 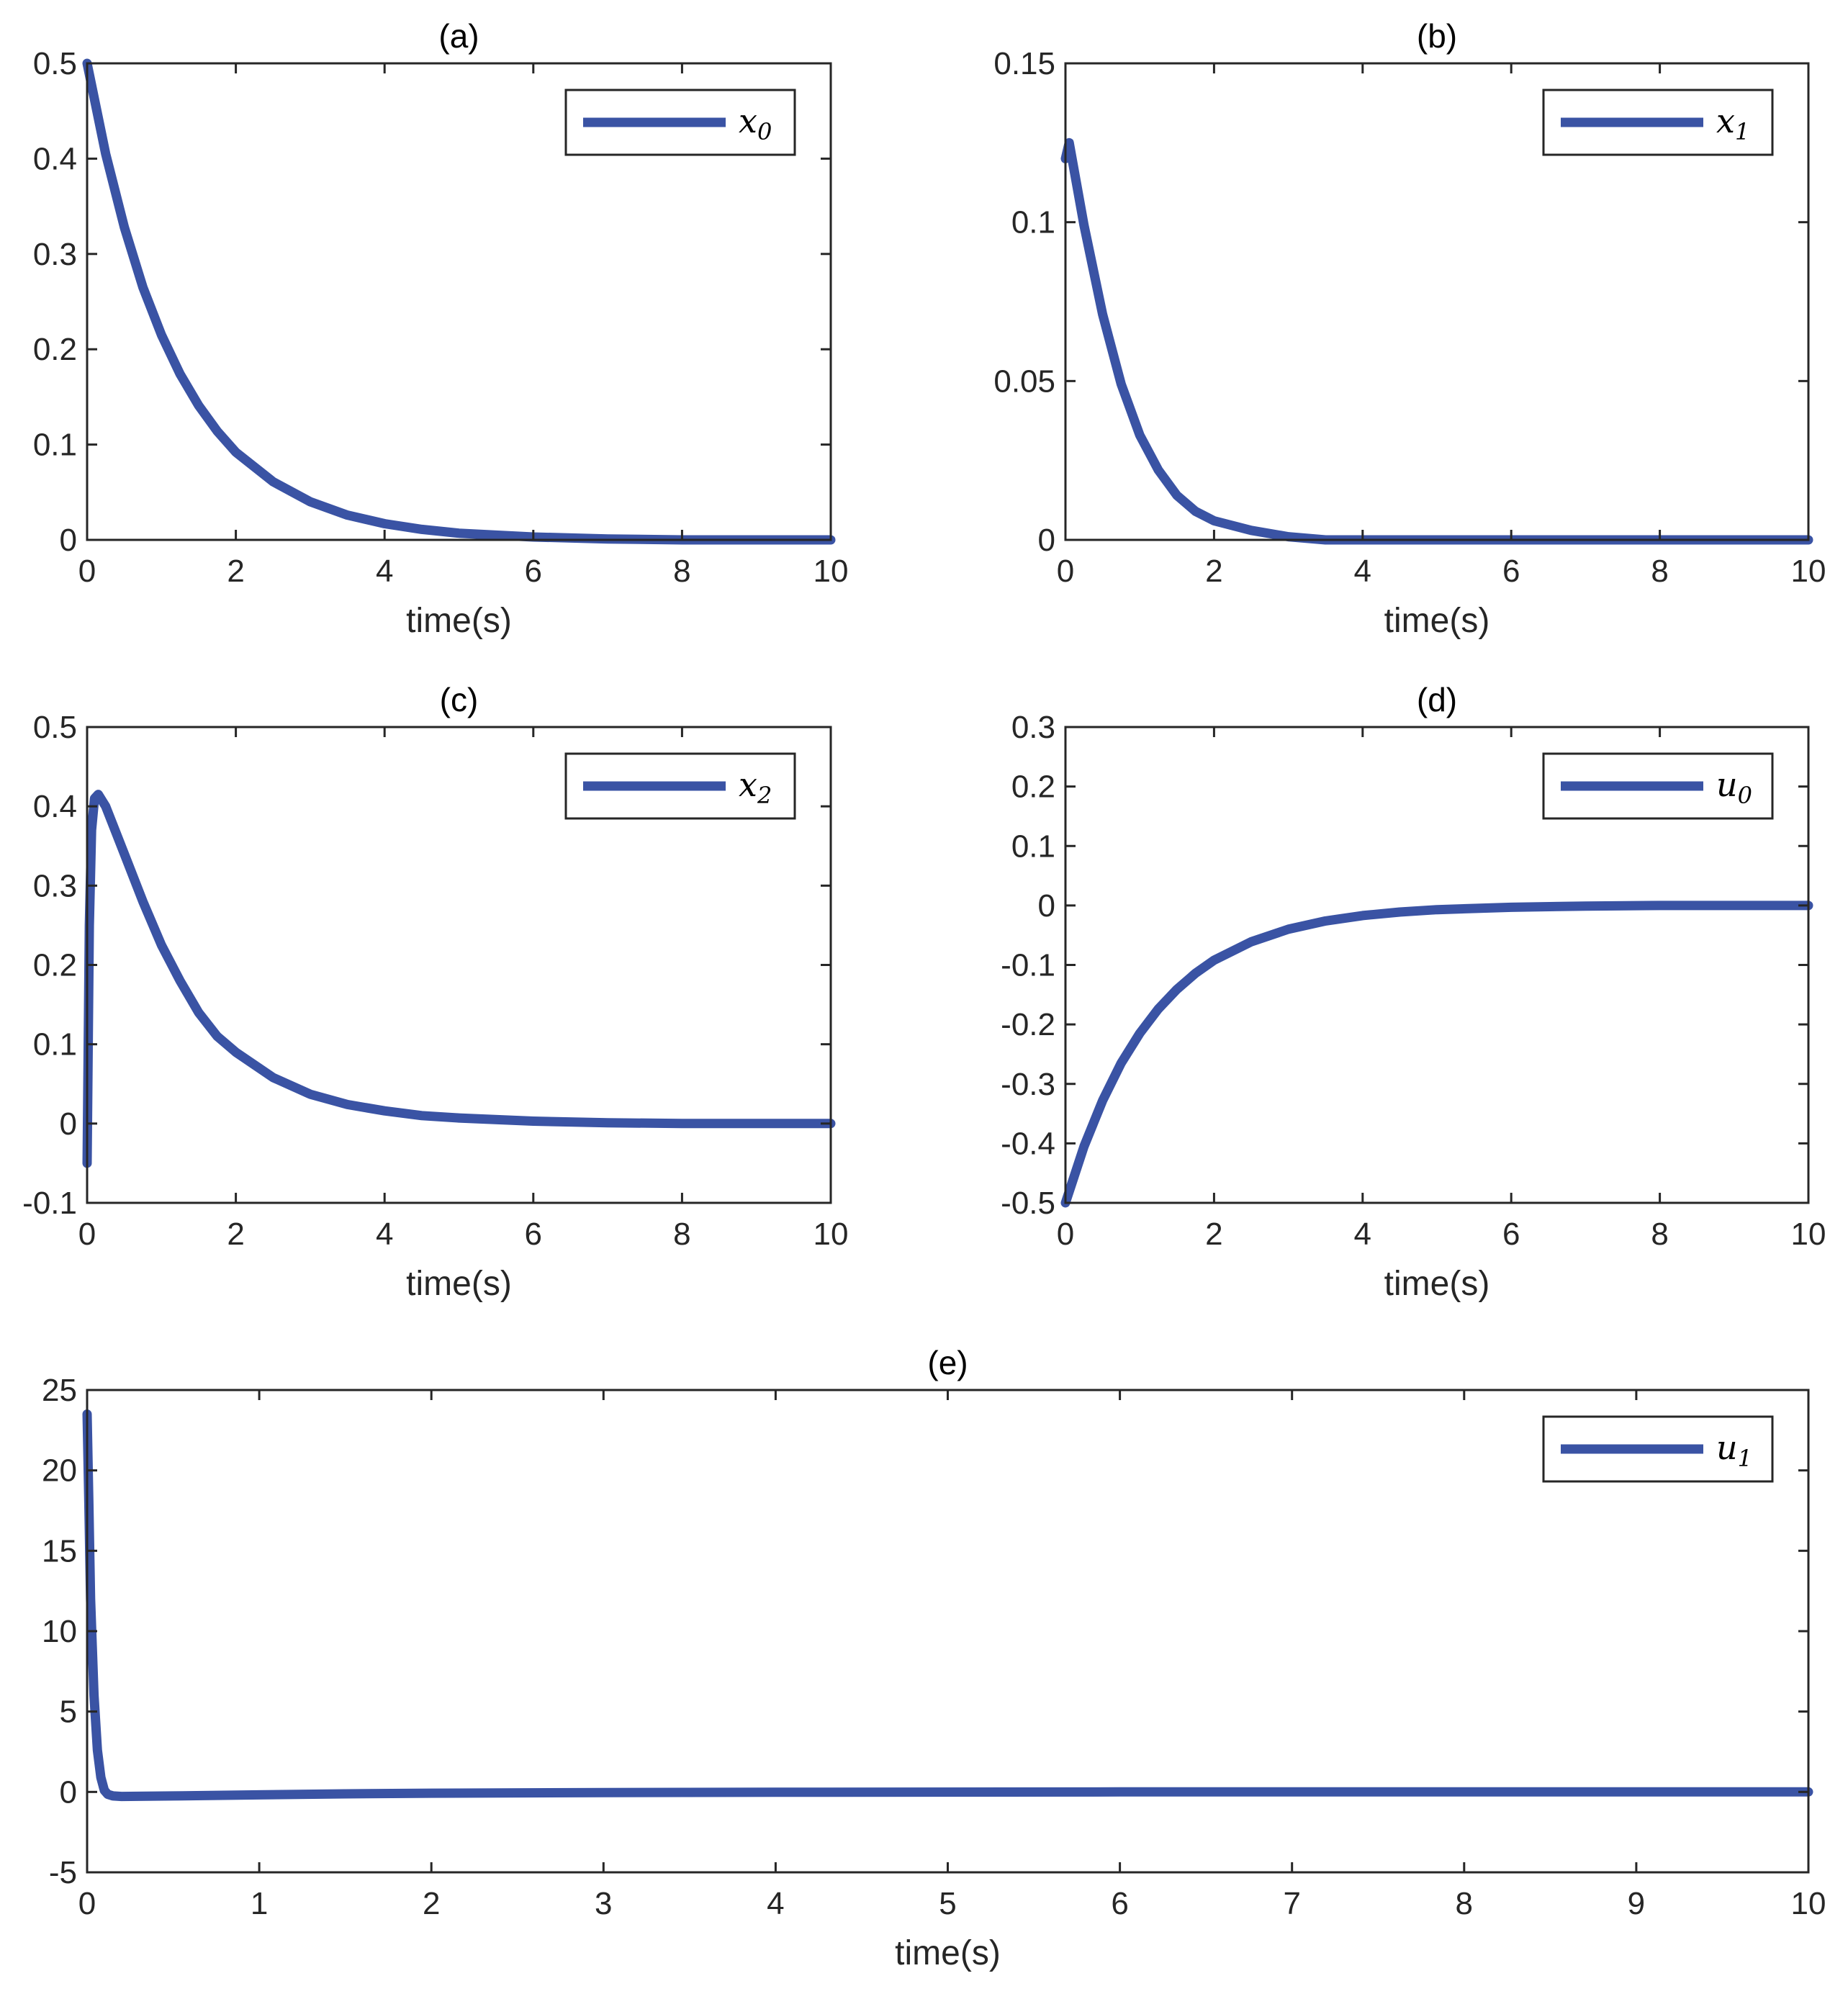 I want to click on y-tick-label: -0.1, so click(x=49, y=1203).